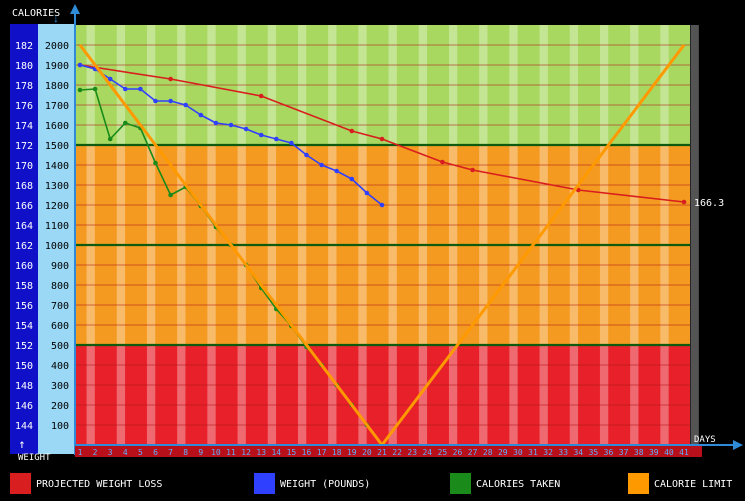 This screenshot has height=501, width=745. I want to click on calorie-tick-label: 1500, so click(57, 146).